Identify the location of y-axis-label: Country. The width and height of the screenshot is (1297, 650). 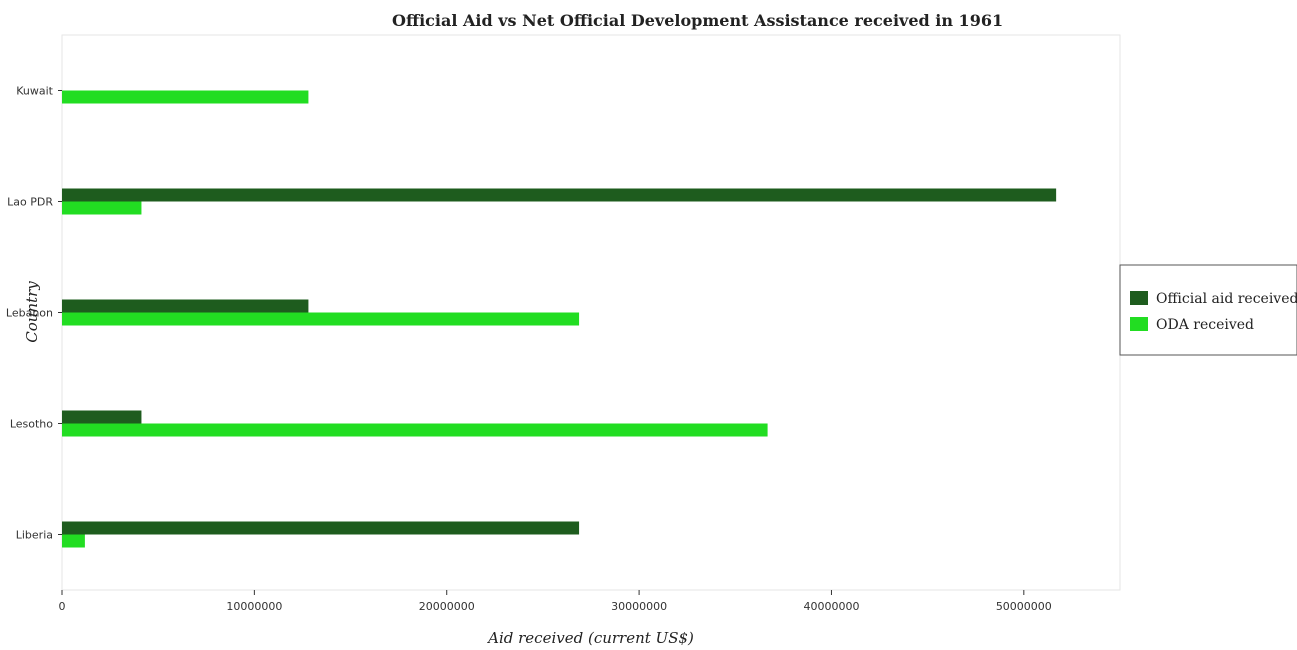
(32, 312).